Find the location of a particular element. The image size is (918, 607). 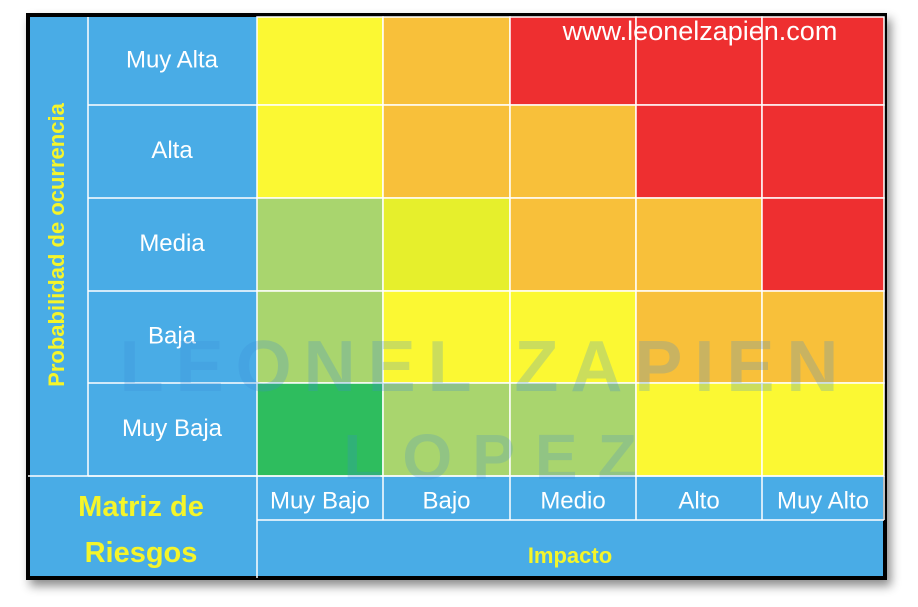

watermark: LOPEZ is located at coordinates (499, 457).